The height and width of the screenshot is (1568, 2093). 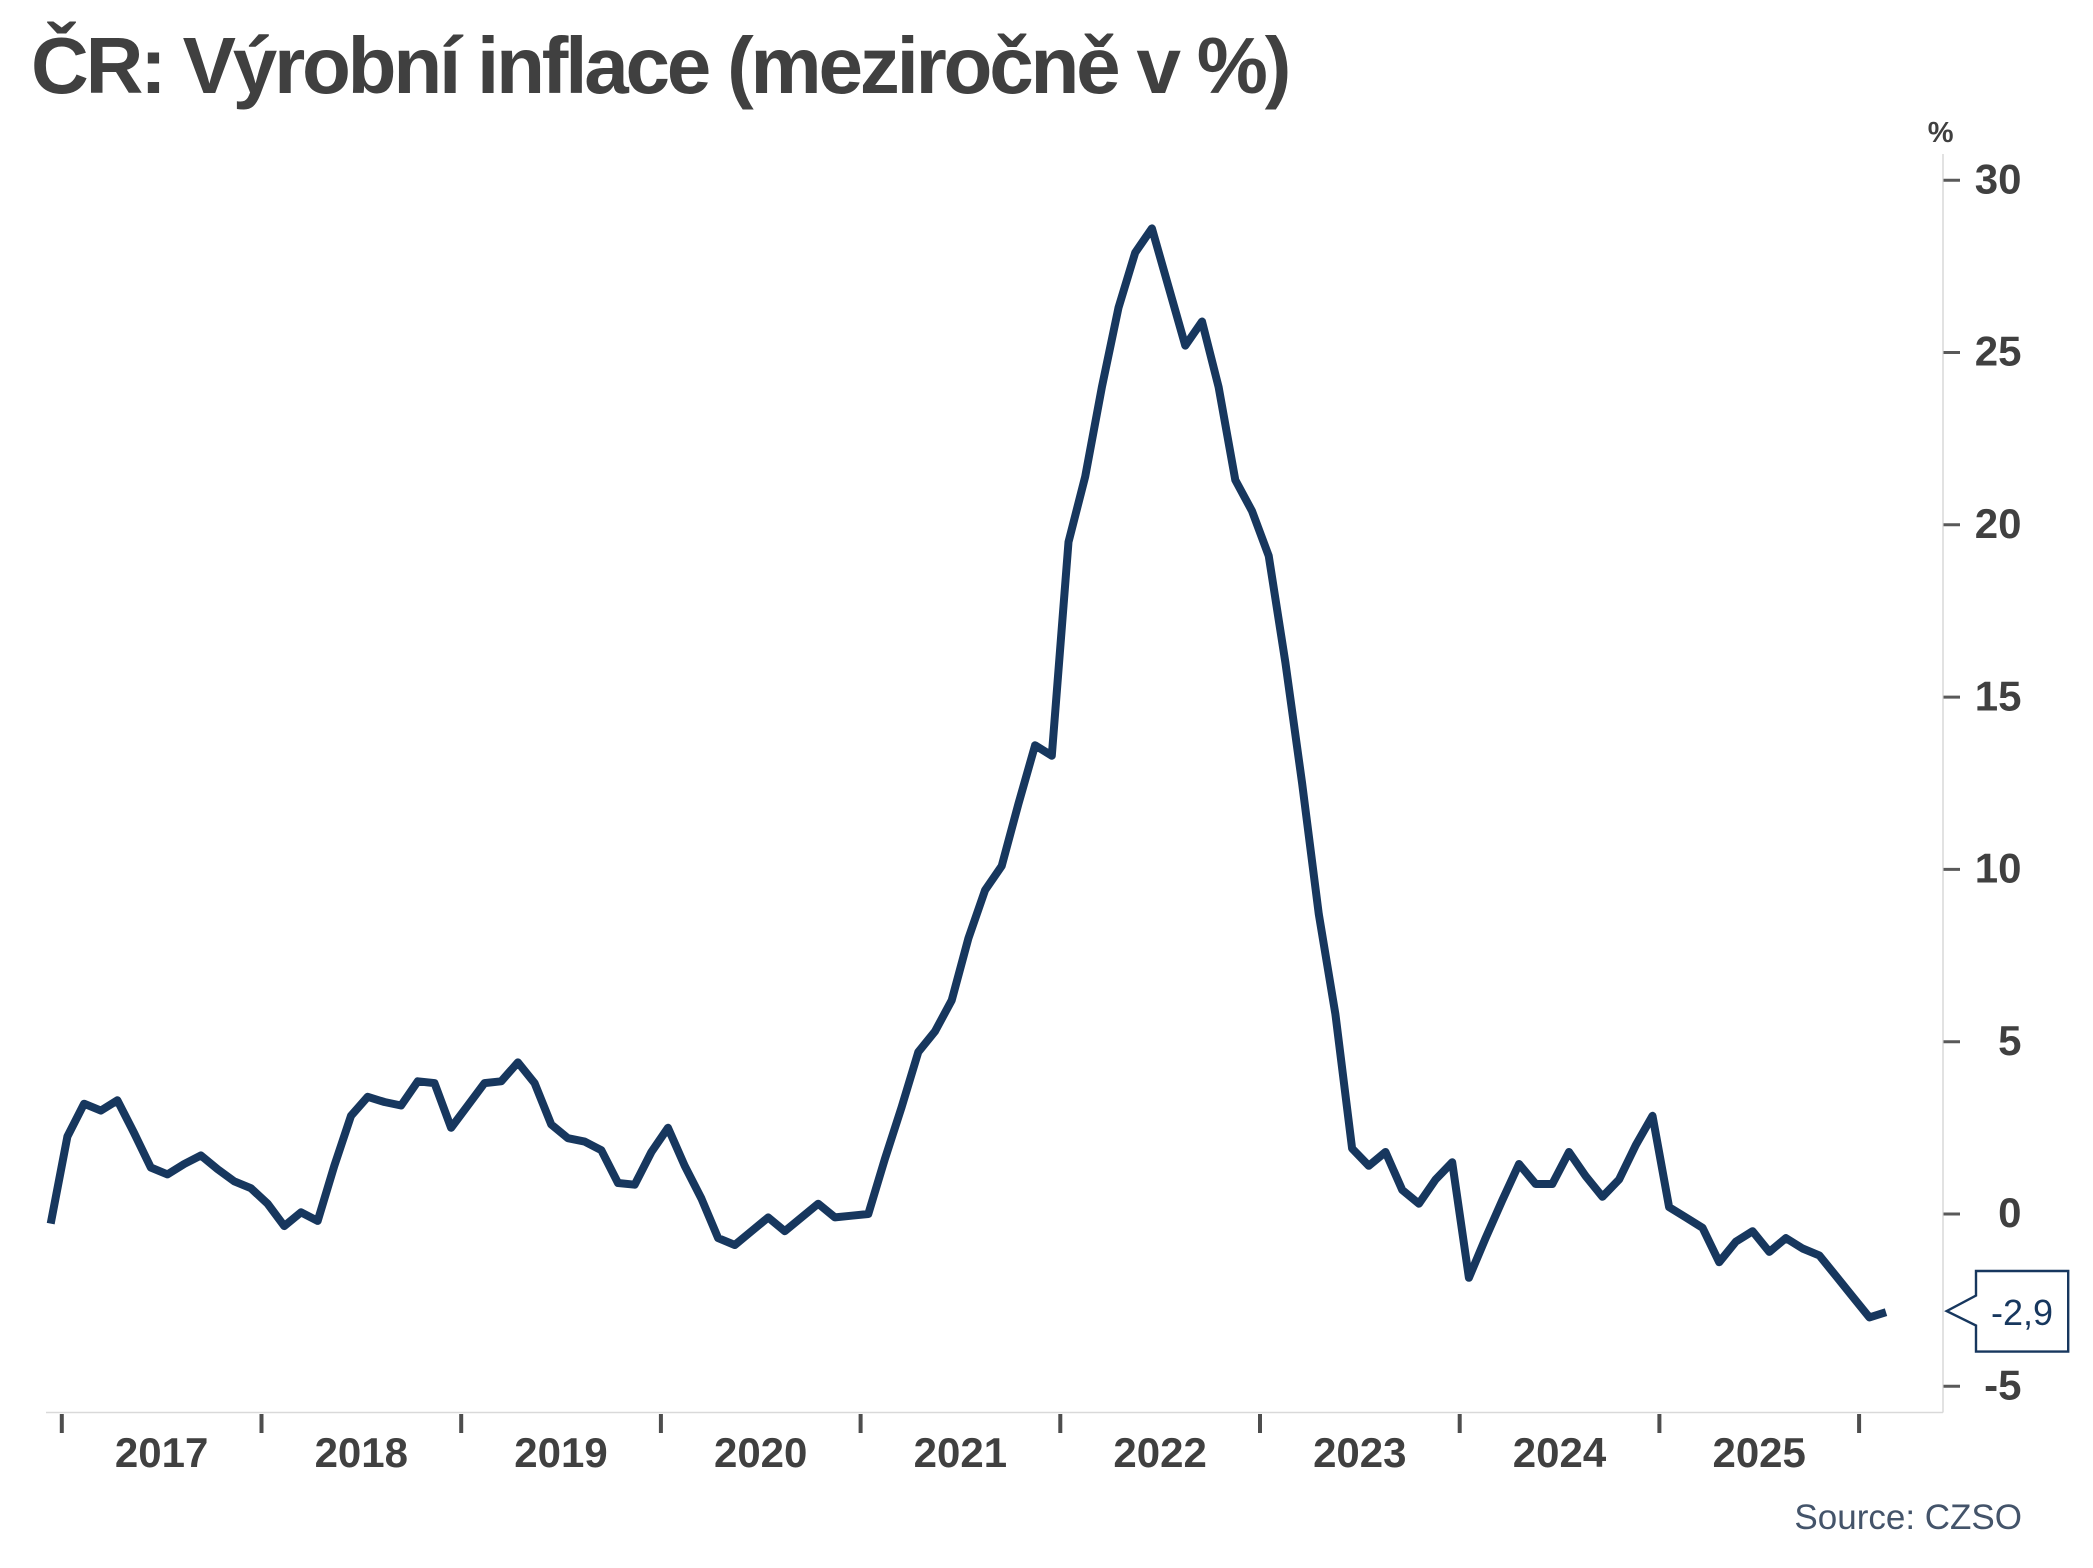 What do you see at coordinates (1998, 695) in the screenshot?
I see `svg-text: 15` at bounding box center [1998, 695].